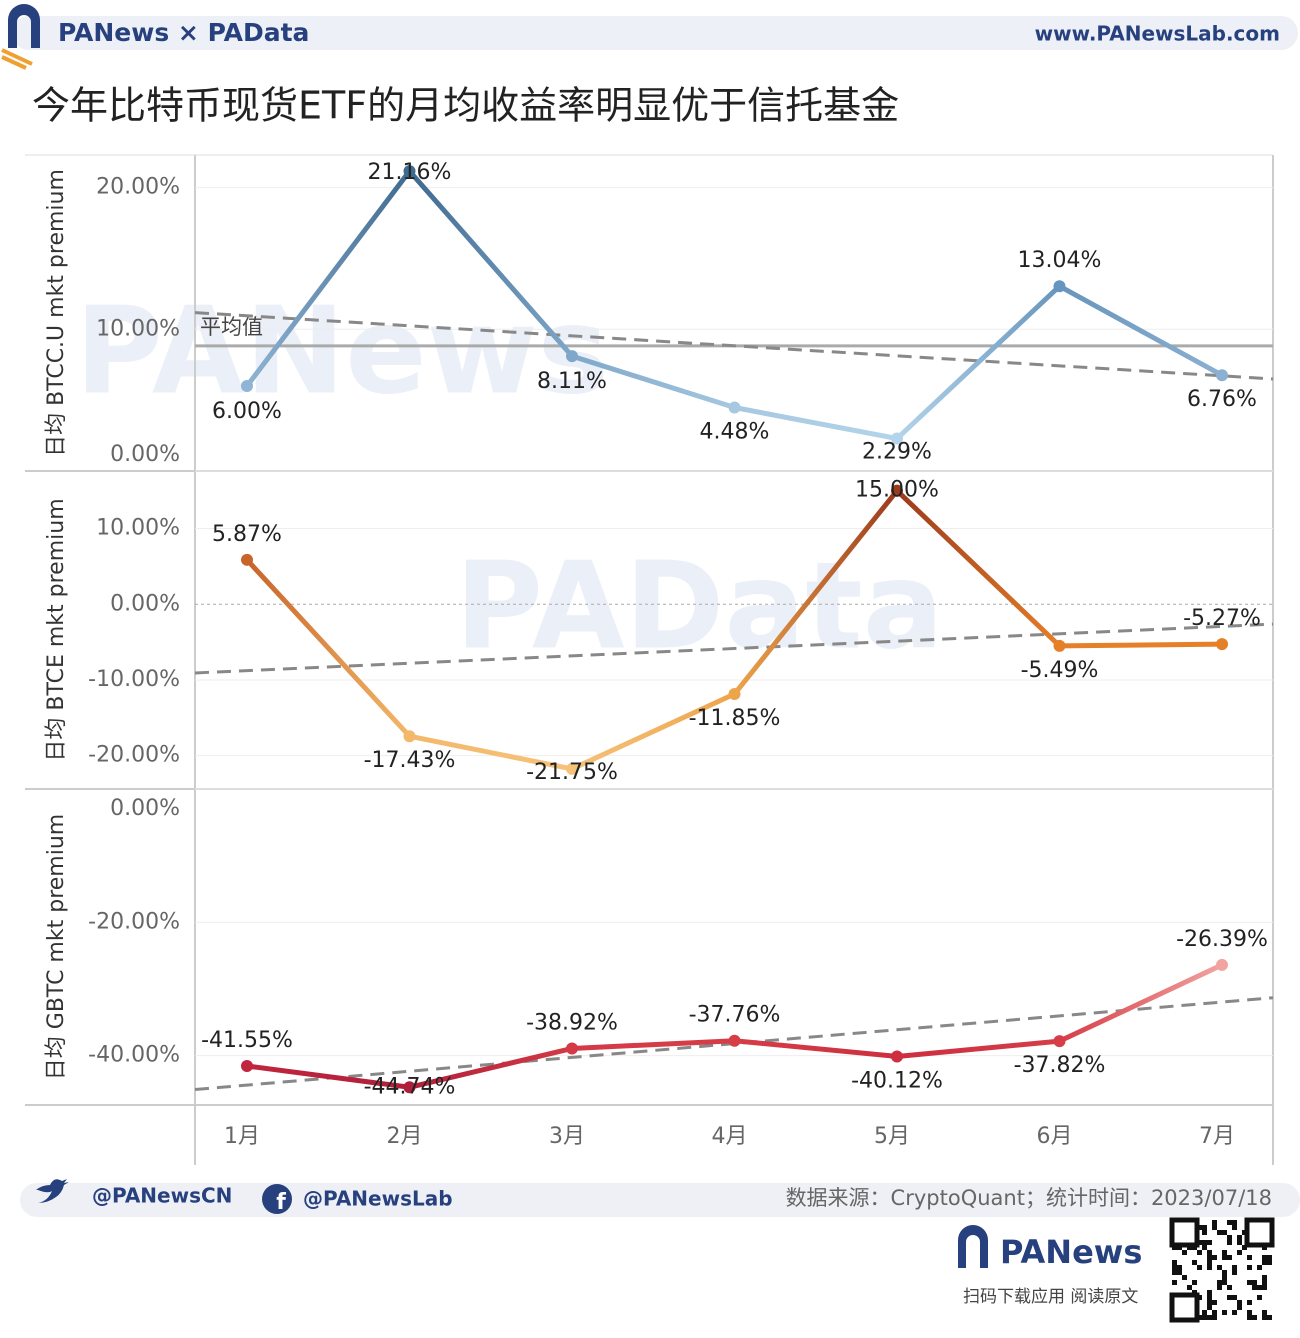 This screenshot has width=1300, height=1338. I want to click on footer-band, so click(660, 1200).